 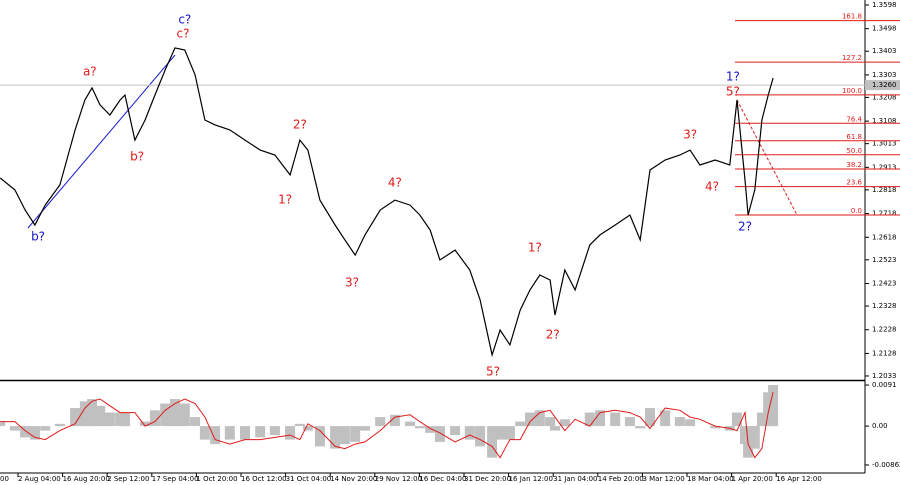 I want to click on x-tick-label: 31 Jan 04:00, so click(x=575, y=479).